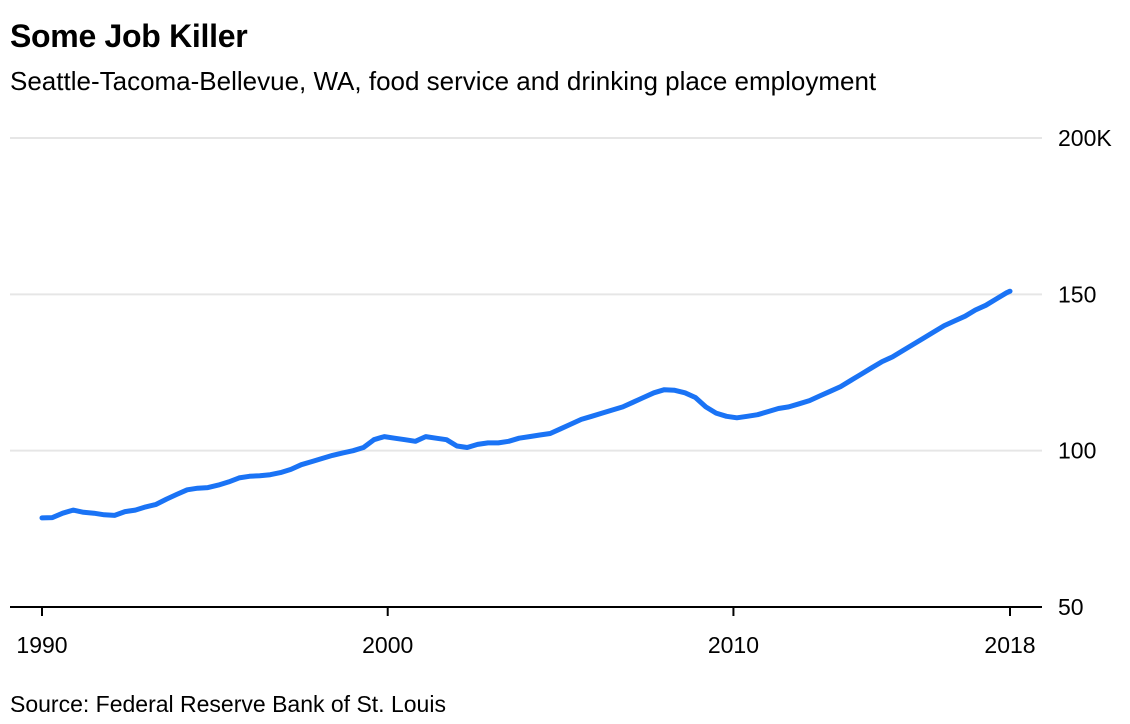  Describe the element at coordinates (1077, 451) in the screenshot. I see `y-tick-label: 100` at that location.